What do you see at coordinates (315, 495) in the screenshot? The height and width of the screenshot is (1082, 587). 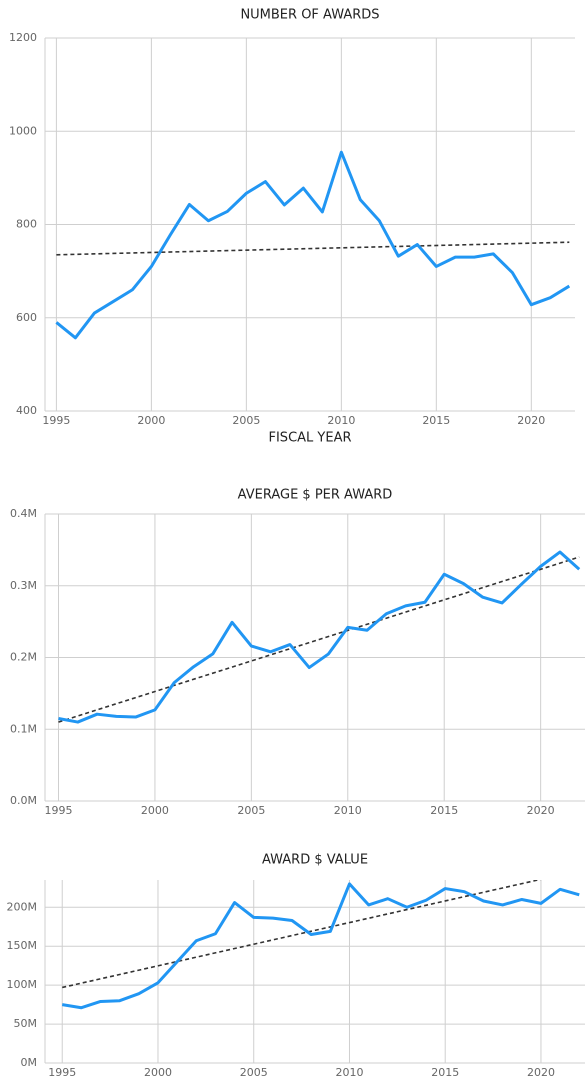 I see `chart-title: AVERAGE $ PER AWARD` at bounding box center [315, 495].